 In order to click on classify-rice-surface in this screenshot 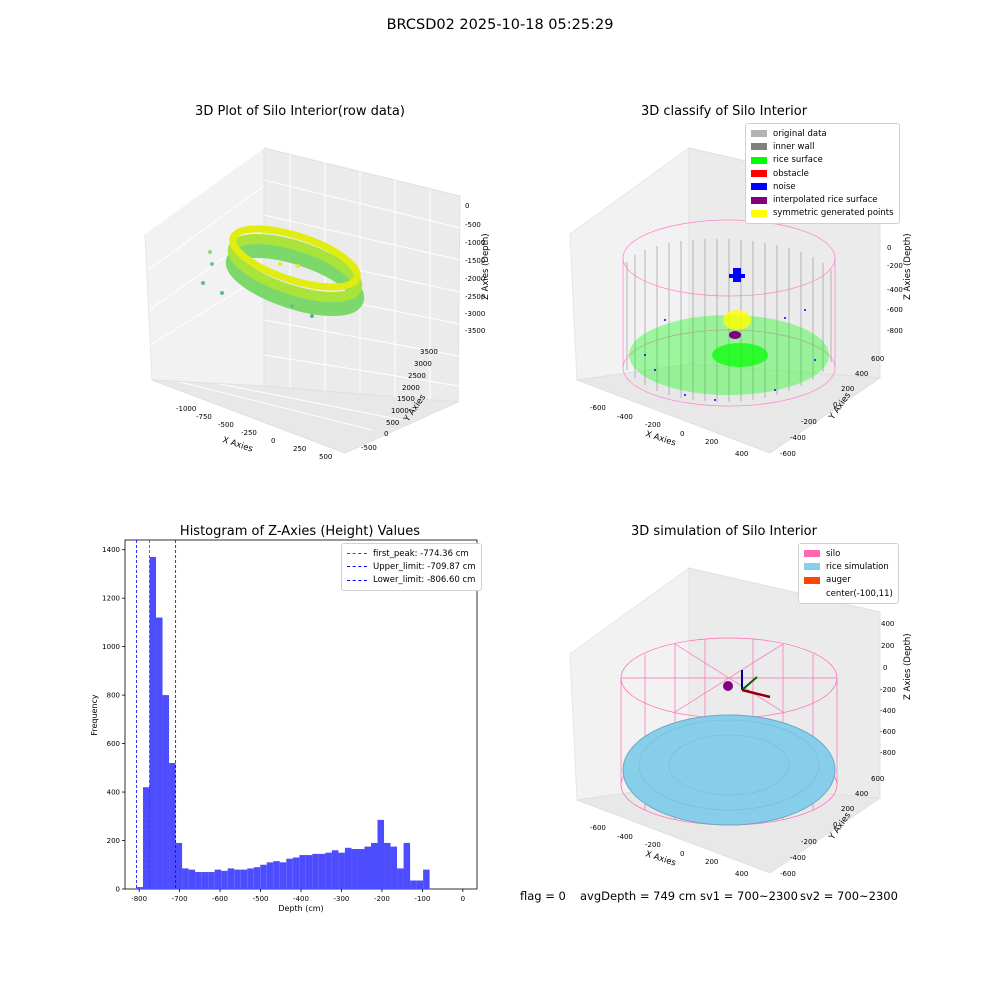, I will do `click(729, 352)`.